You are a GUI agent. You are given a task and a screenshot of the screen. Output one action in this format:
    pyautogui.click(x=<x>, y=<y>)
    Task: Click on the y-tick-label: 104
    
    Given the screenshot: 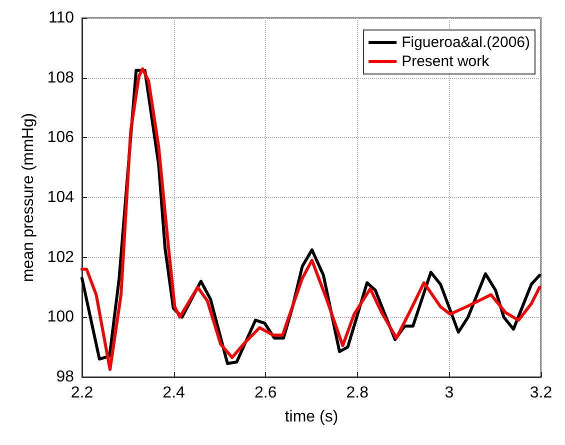 What is the action you would take?
    pyautogui.click(x=60, y=197)
    